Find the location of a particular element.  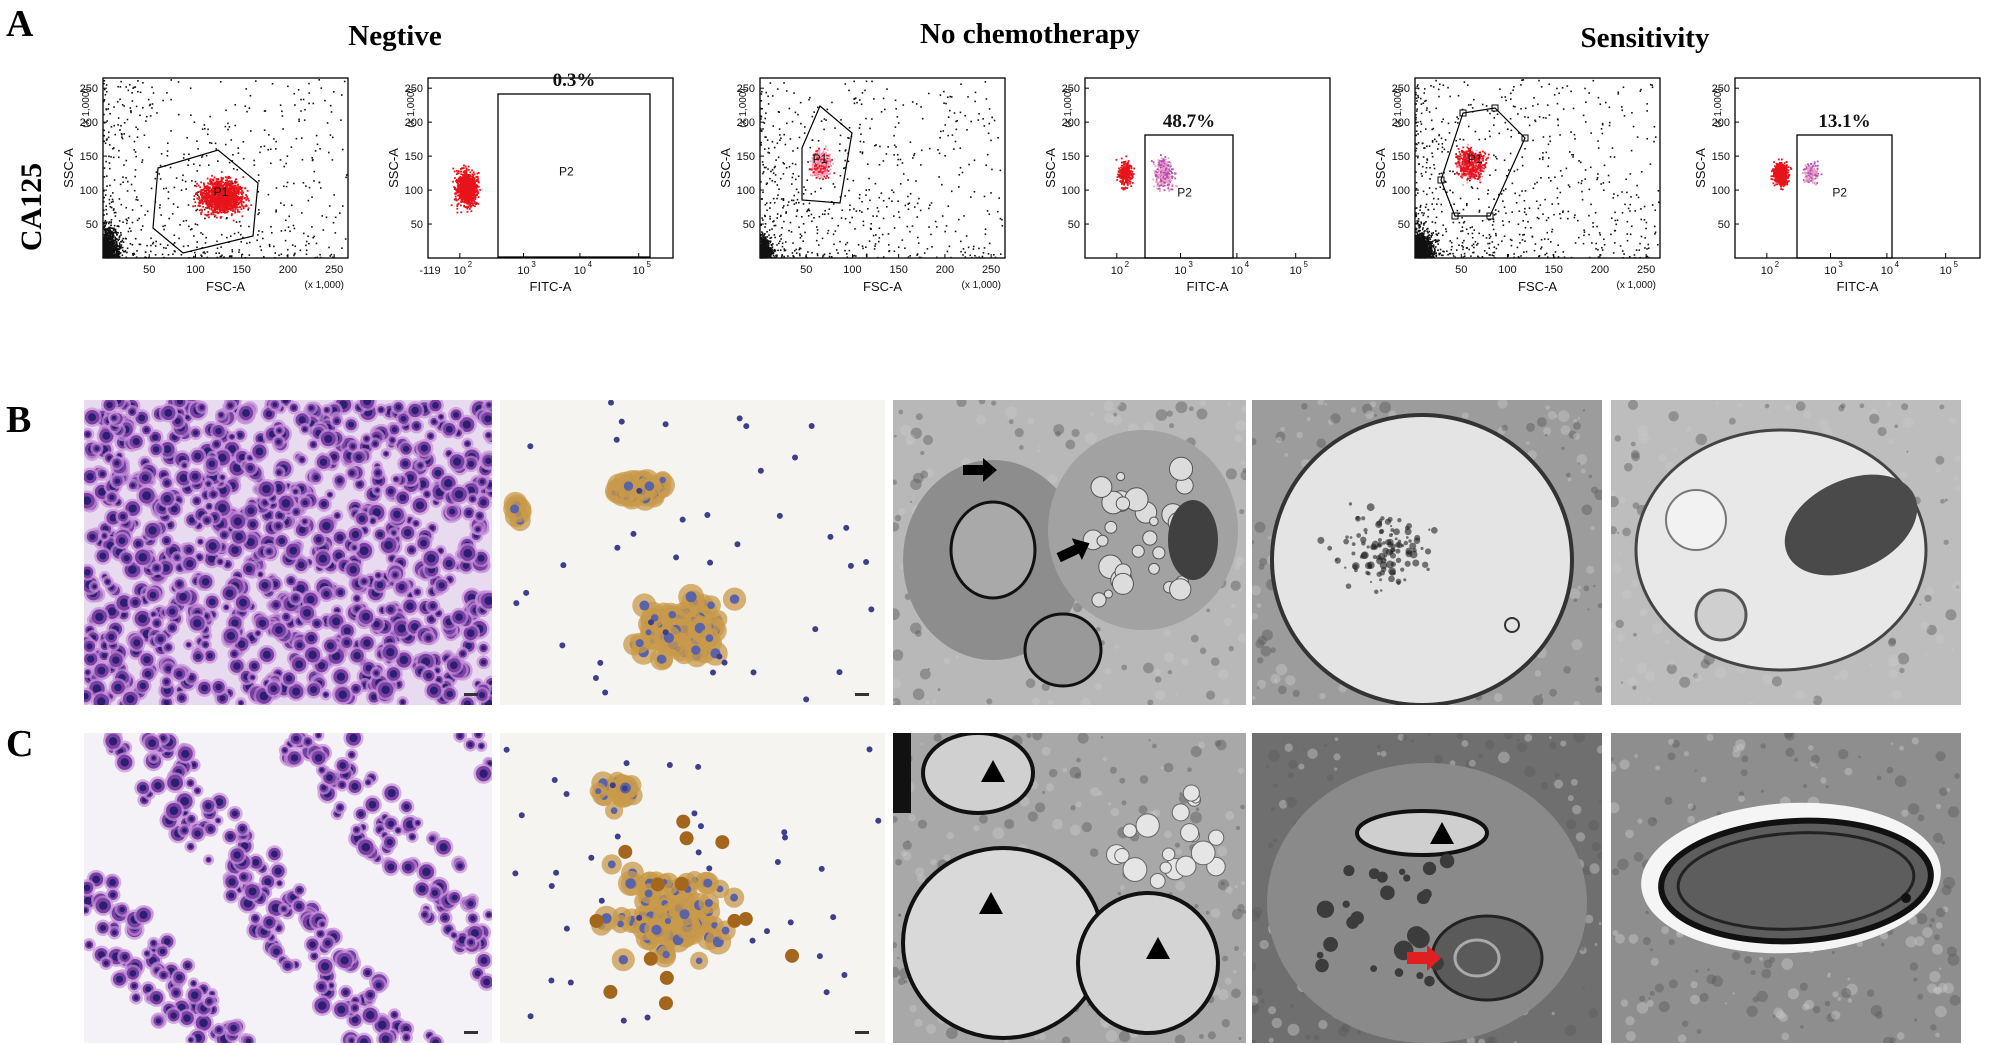

gate-percentage: 13.1% is located at coordinates (1844, 121).